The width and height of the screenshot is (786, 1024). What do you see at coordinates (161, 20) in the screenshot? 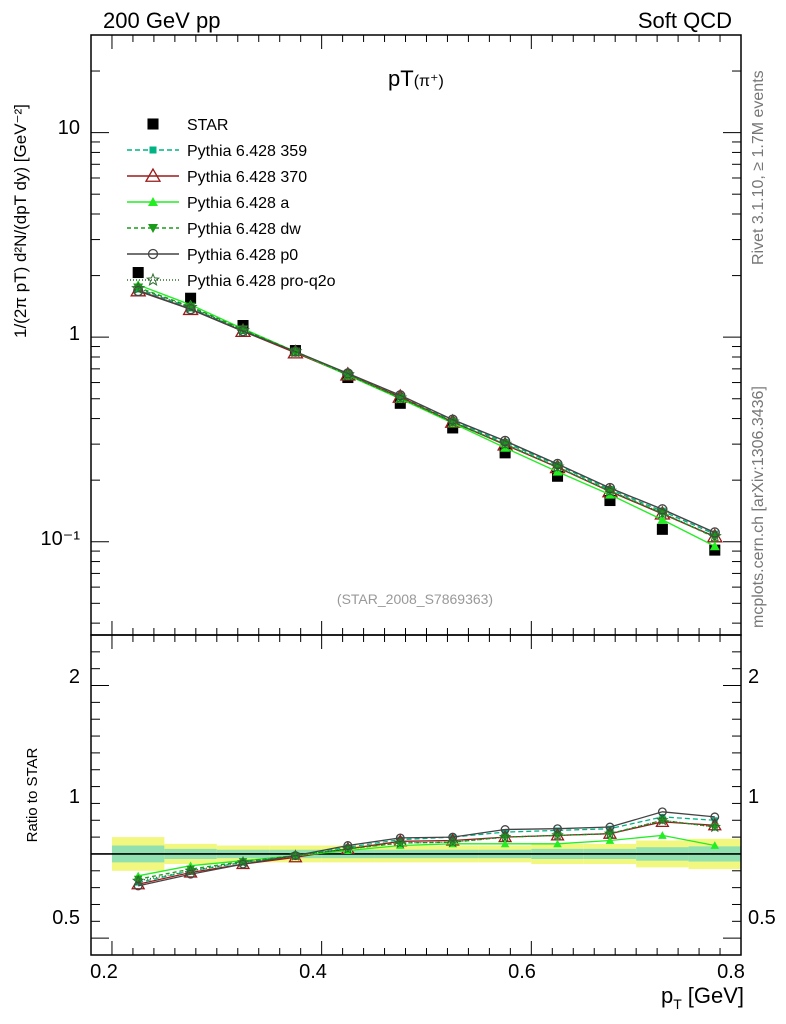
I see `header-left: 200 GeV pp` at bounding box center [161, 20].